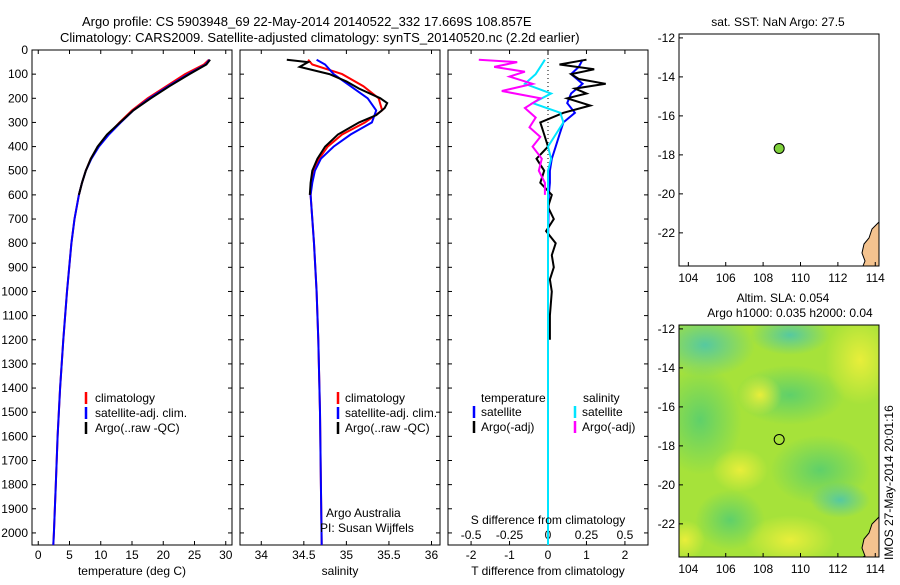  What do you see at coordinates (195, 555) in the screenshot?
I see `x-tick-label: 25` at bounding box center [195, 555].